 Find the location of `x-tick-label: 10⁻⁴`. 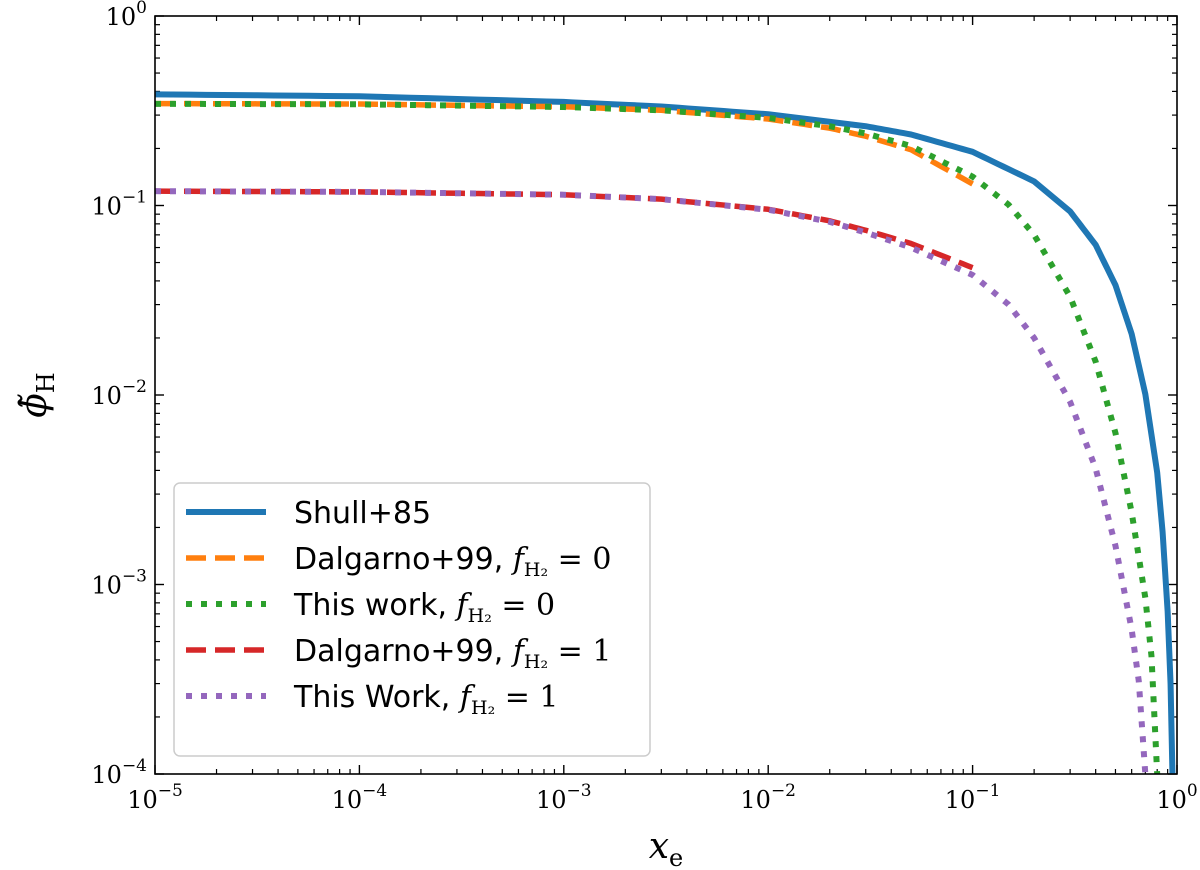

x-tick-label: 10⁻⁴ is located at coordinates (360, 797).